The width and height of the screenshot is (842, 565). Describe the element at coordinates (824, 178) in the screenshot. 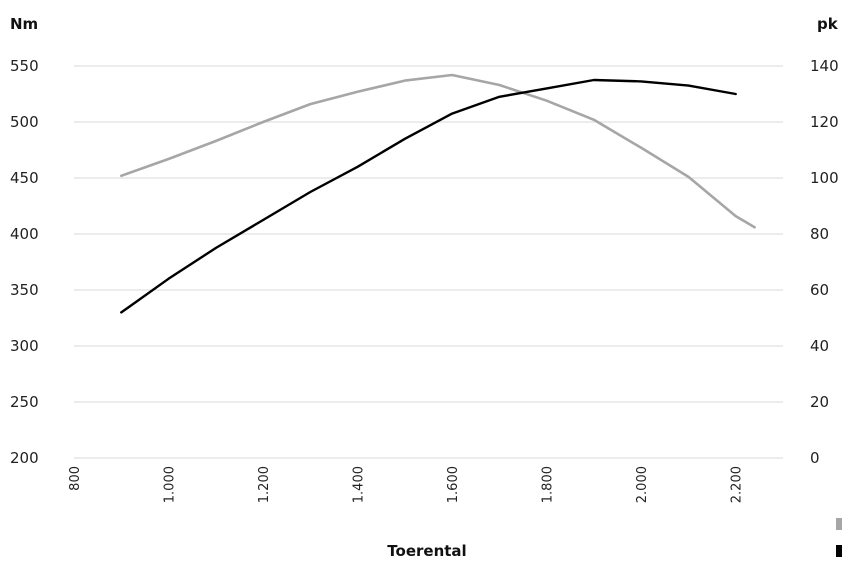

I see `right-tick-label: 100` at that location.